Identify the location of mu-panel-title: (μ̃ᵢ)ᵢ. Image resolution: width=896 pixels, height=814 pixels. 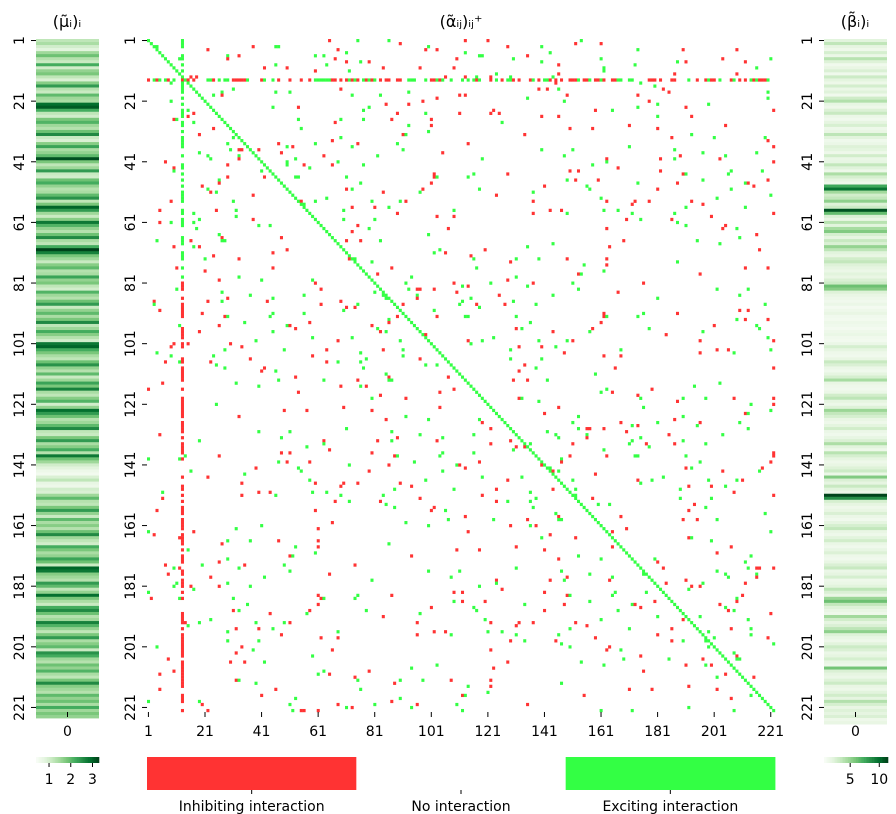
(67, 21).